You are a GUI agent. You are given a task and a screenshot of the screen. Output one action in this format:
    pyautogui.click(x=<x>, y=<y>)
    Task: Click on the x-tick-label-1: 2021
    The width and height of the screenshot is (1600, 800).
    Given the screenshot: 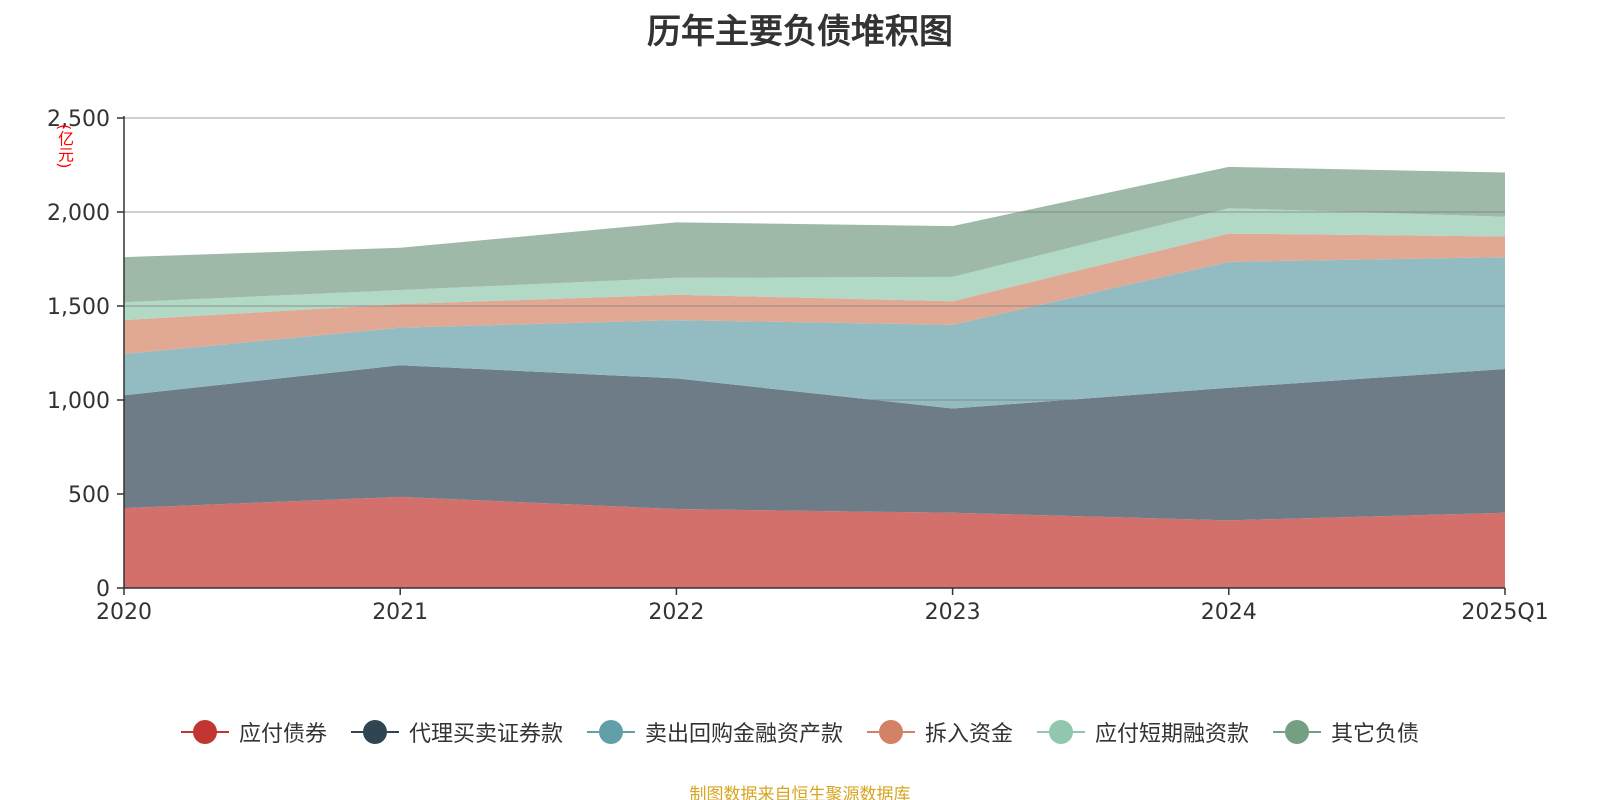 What is the action you would take?
    pyautogui.click(x=400, y=612)
    